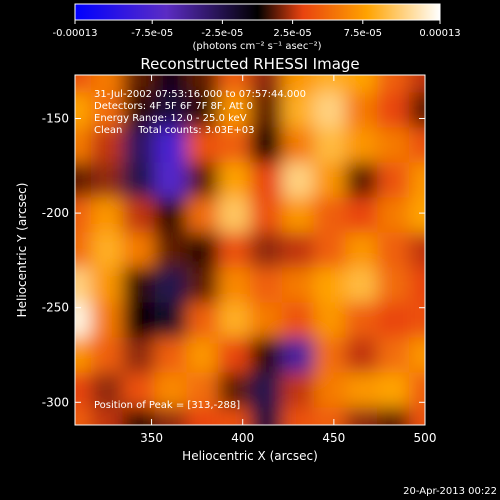 This screenshot has width=500, height=500. I want to click on peak-position-label: Position of Peak = [313,-288], so click(167, 405).